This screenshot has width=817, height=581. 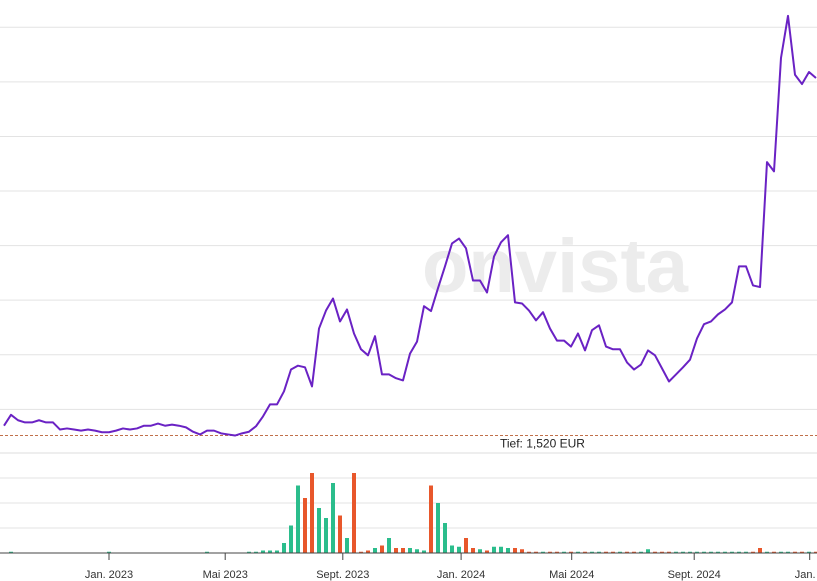 I want to click on x-tick-label: Jan. 2024, so click(x=461, y=575).